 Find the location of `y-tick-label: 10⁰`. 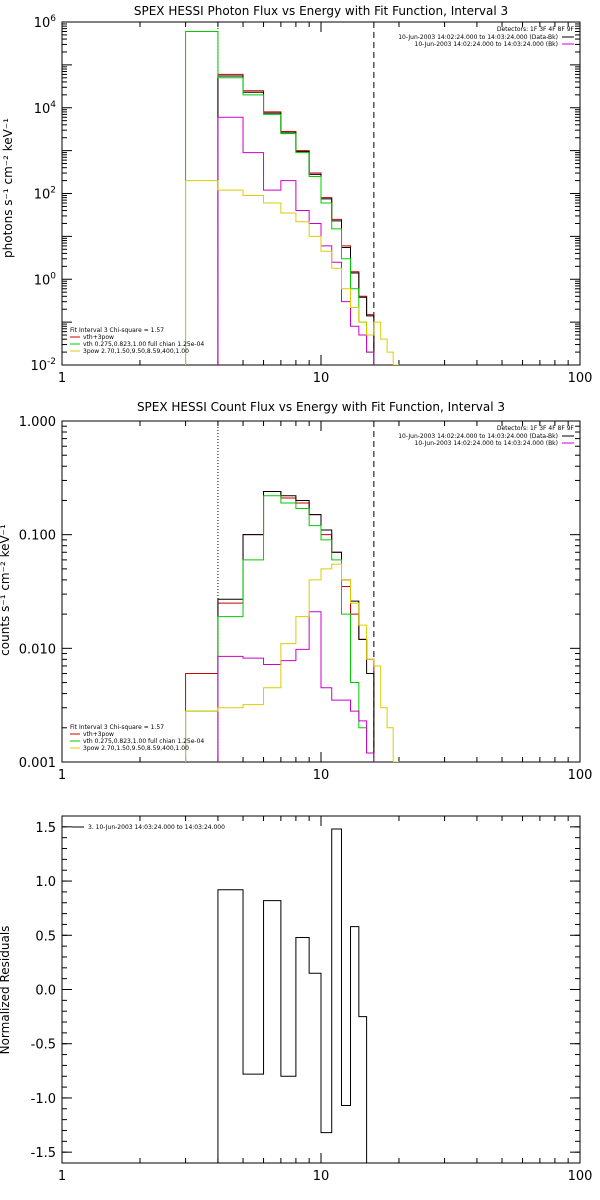

y-tick-label: 10⁰ is located at coordinates (45, 279).